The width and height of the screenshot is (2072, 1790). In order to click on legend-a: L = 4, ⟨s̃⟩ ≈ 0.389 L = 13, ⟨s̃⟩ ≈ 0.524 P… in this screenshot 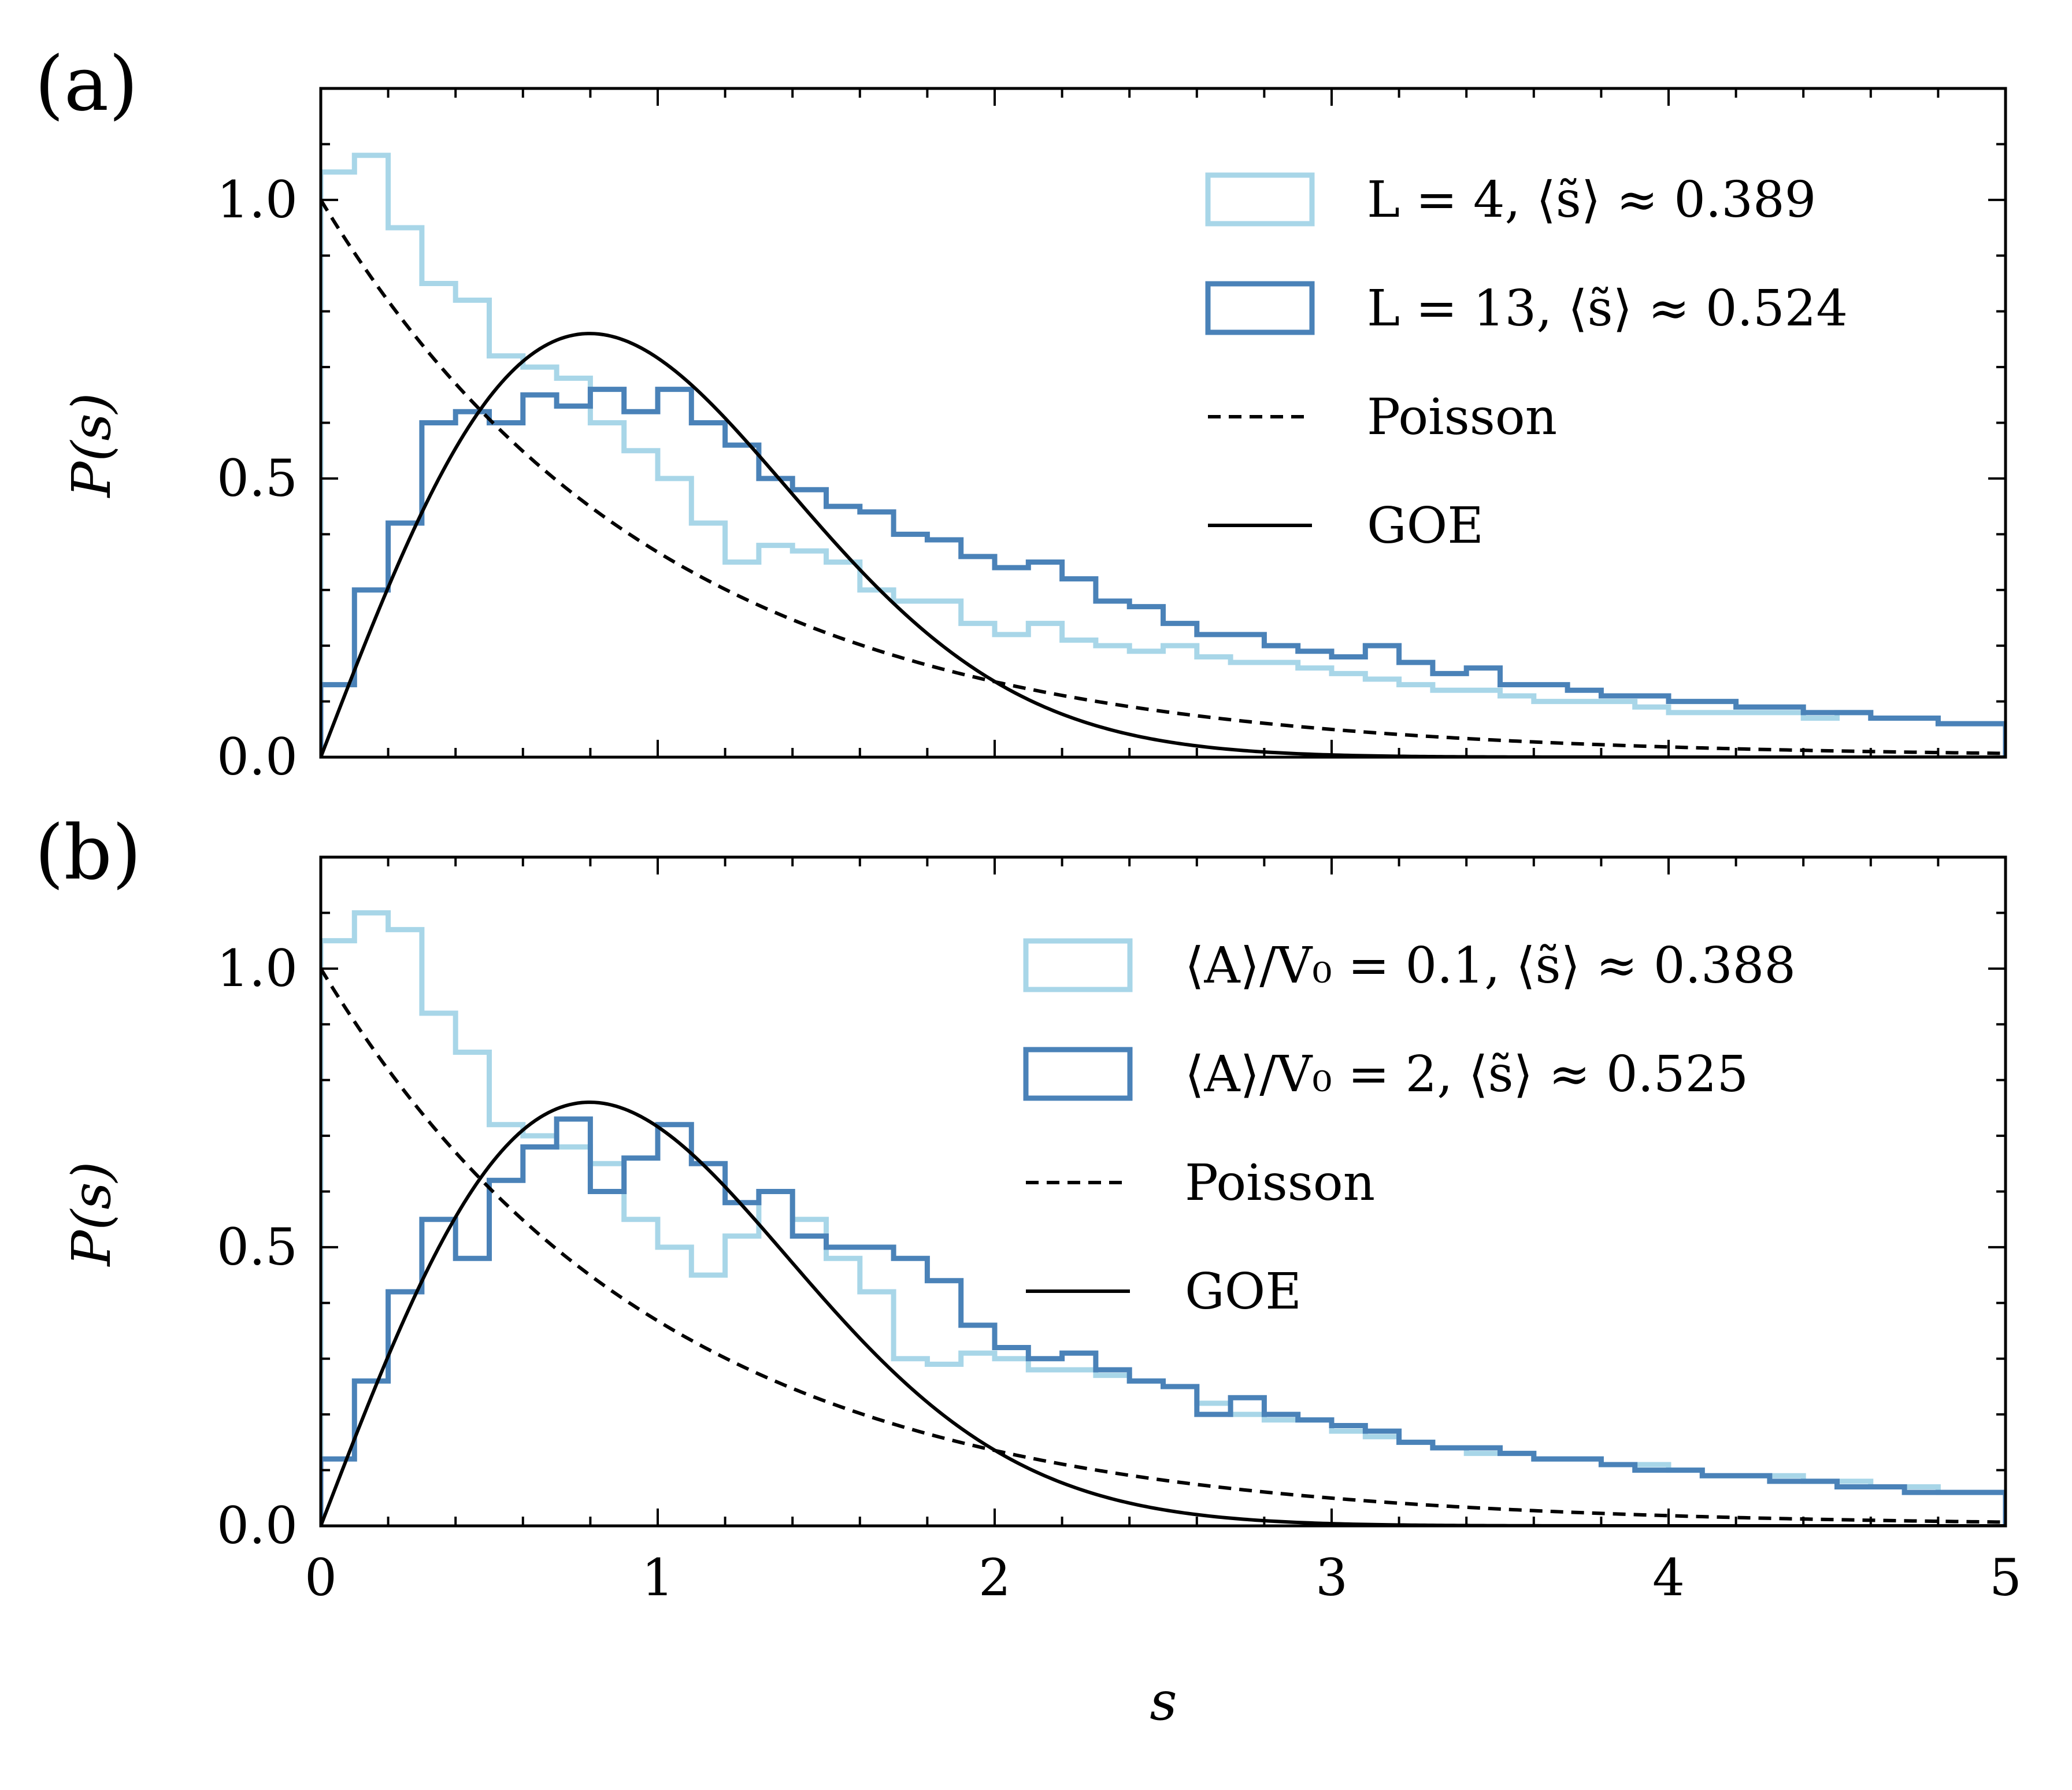, I will do `click(1526, 363)`.